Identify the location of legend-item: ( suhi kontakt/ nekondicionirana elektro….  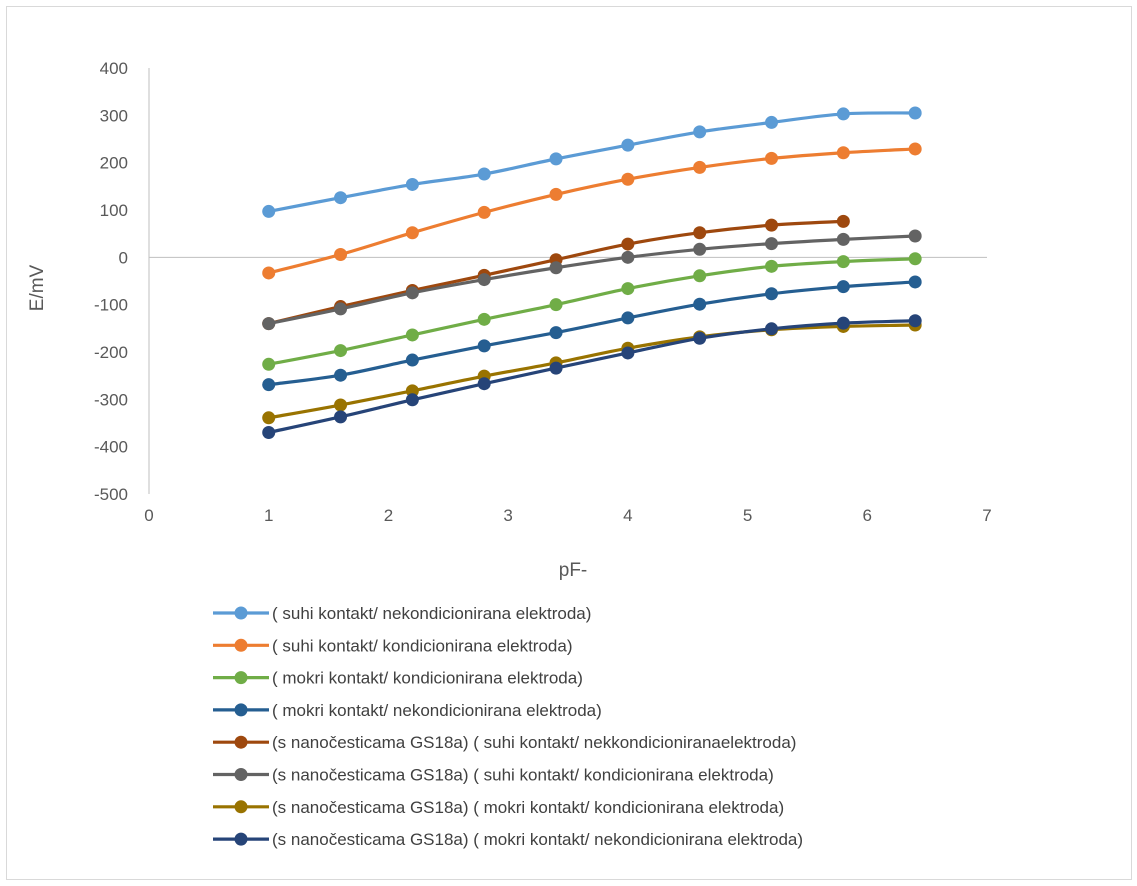
(402, 613).